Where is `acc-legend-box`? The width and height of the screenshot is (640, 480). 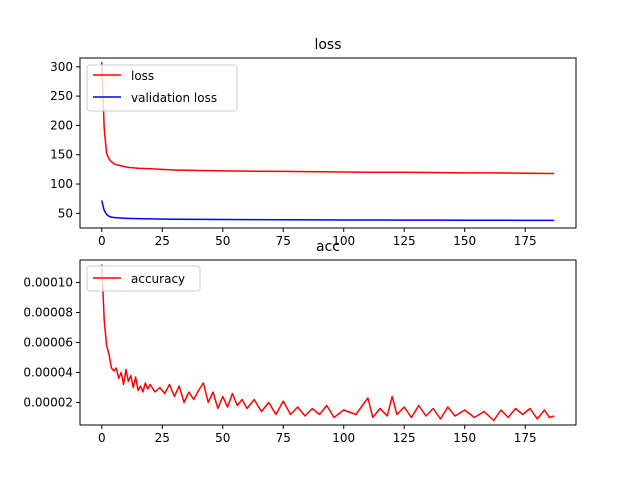 acc-legend-box is located at coordinates (143, 278).